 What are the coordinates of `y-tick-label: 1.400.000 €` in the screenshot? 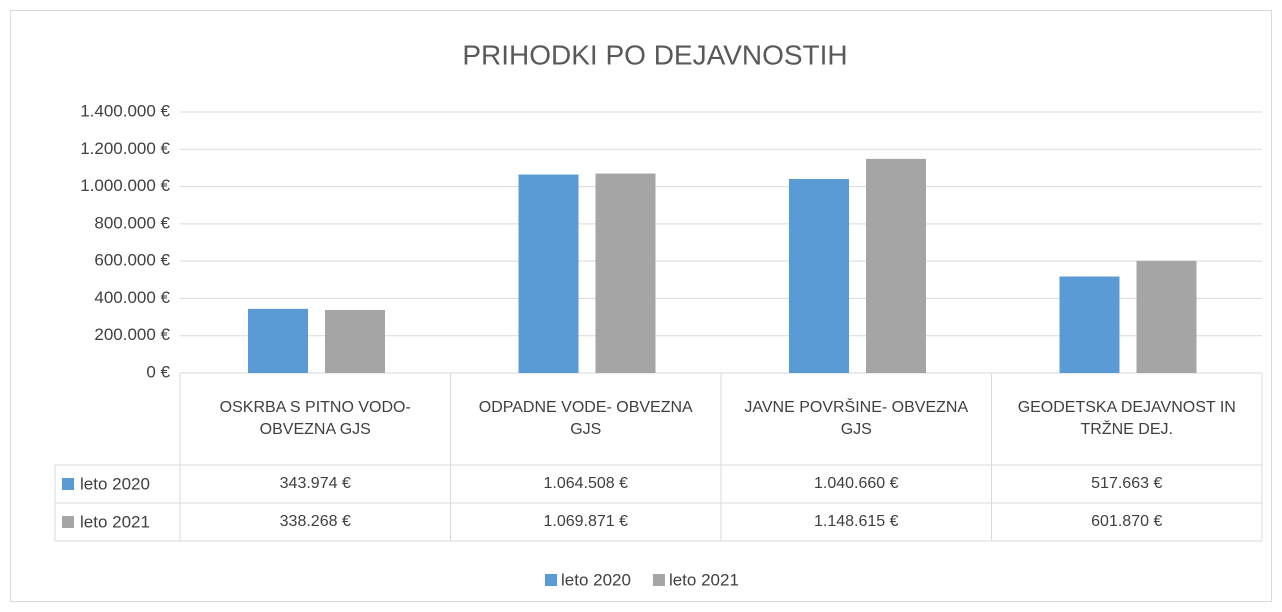 It's located at (125, 110).